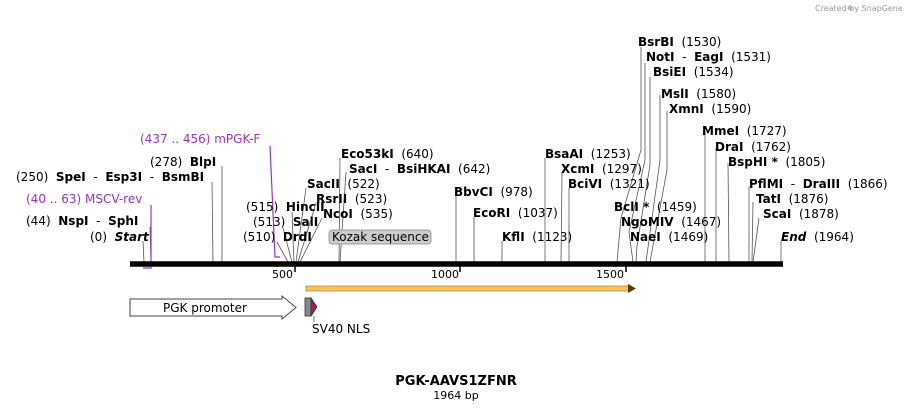 This screenshot has width=912, height=411. What do you see at coordinates (351, 199) in the screenshot?
I see `enzyme-label: RsrII (523)` at bounding box center [351, 199].